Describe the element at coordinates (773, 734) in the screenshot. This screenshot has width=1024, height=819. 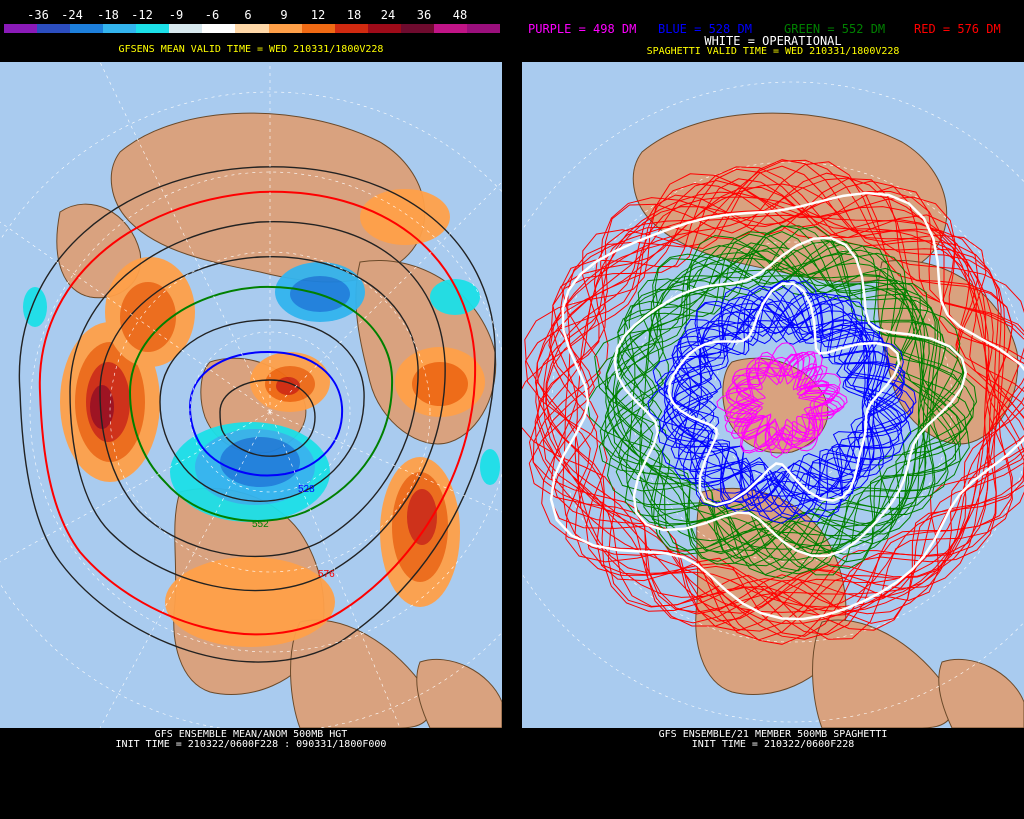
I see `spaghetti-footer-line1: GFS ENSEMBLE/21 MEMBER 500MB SPAGHETTI` at that location.